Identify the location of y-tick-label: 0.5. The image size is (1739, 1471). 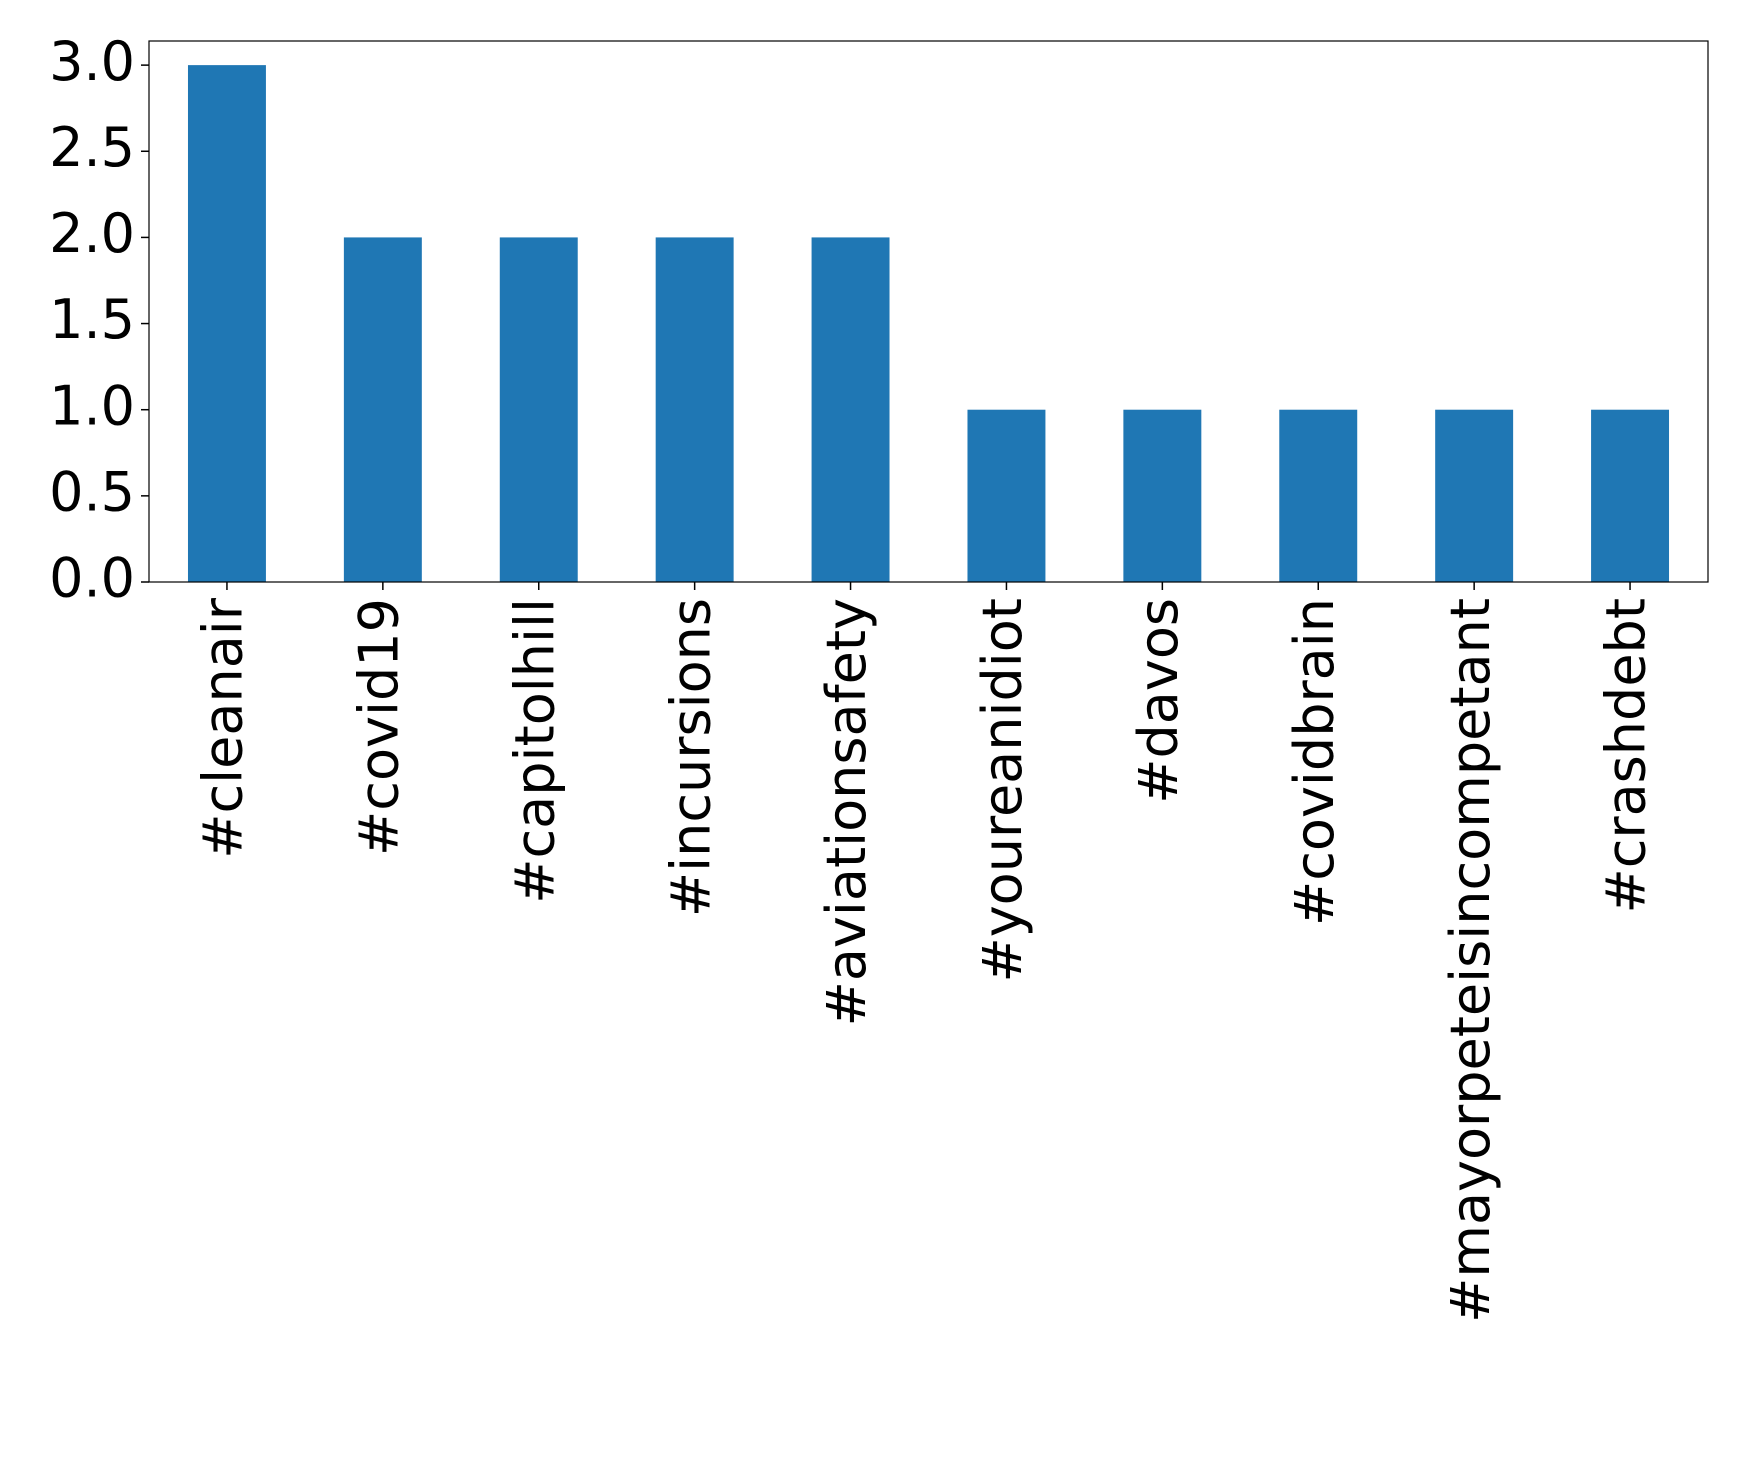
(92, 491).